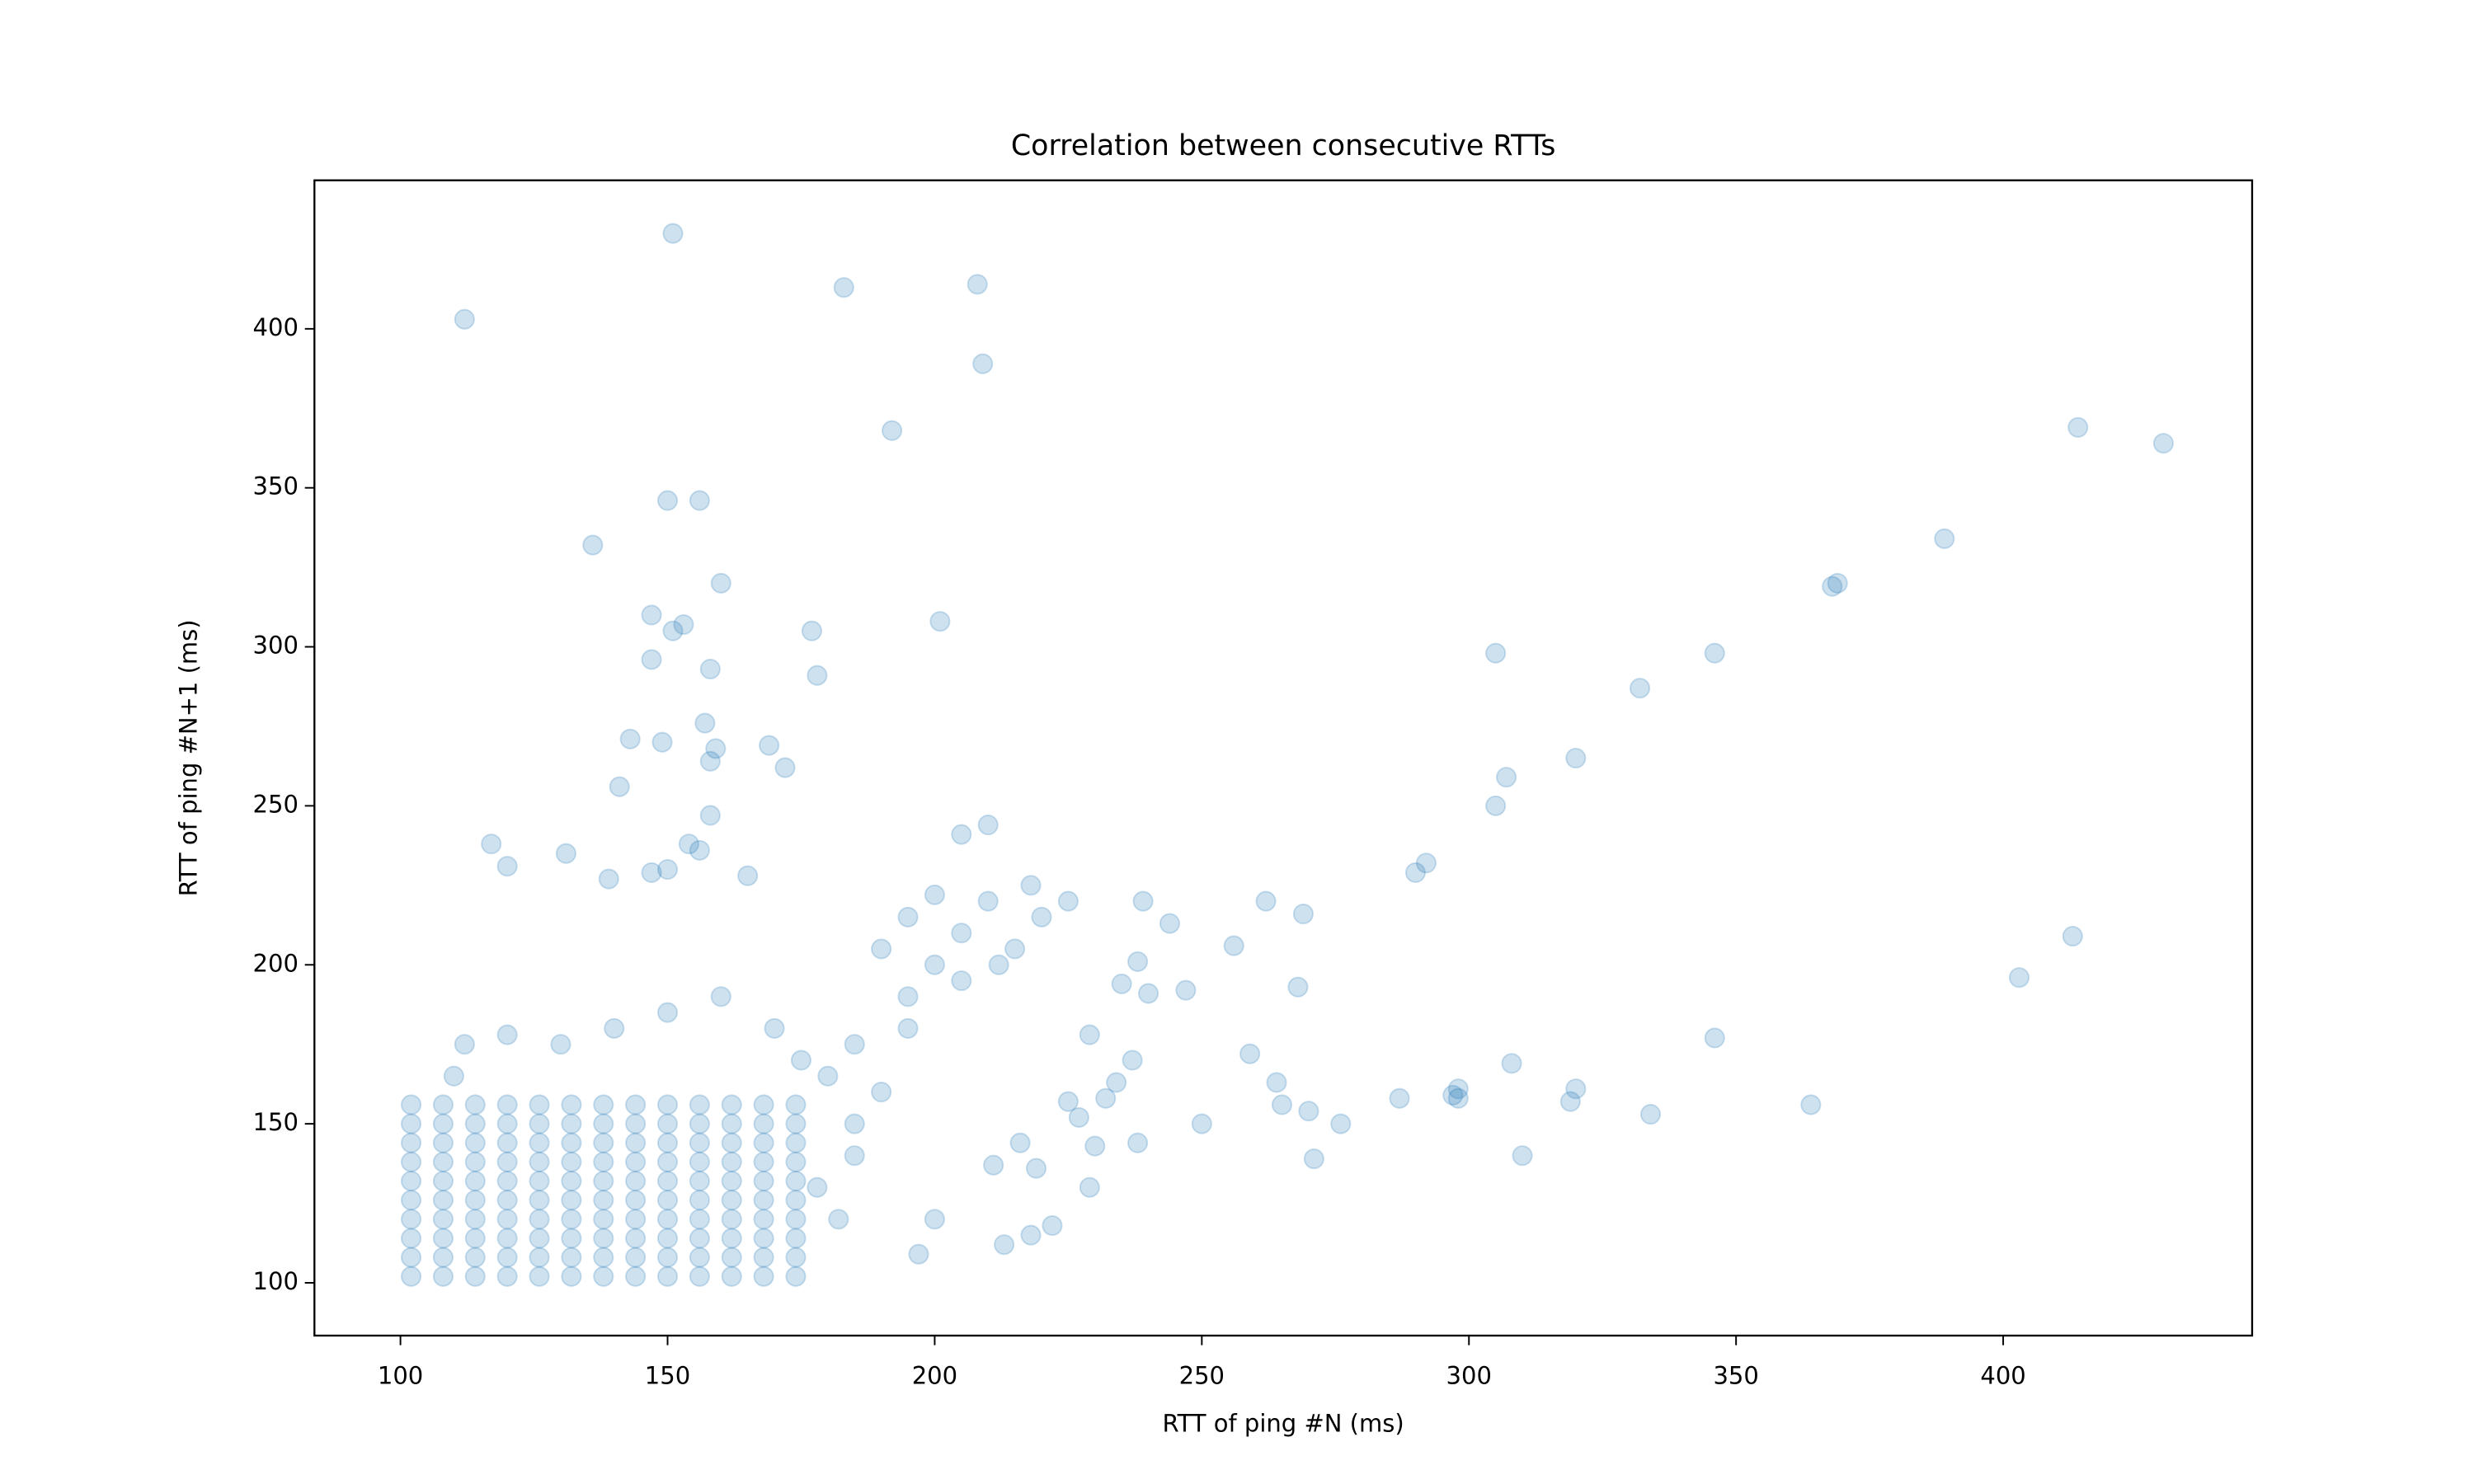 This screenshot has width=2474, height=1484. What do you see at coordinates (276, 327) in the screenshot?
I see `y-tick-label: 400` at bounding box center [276, 327].